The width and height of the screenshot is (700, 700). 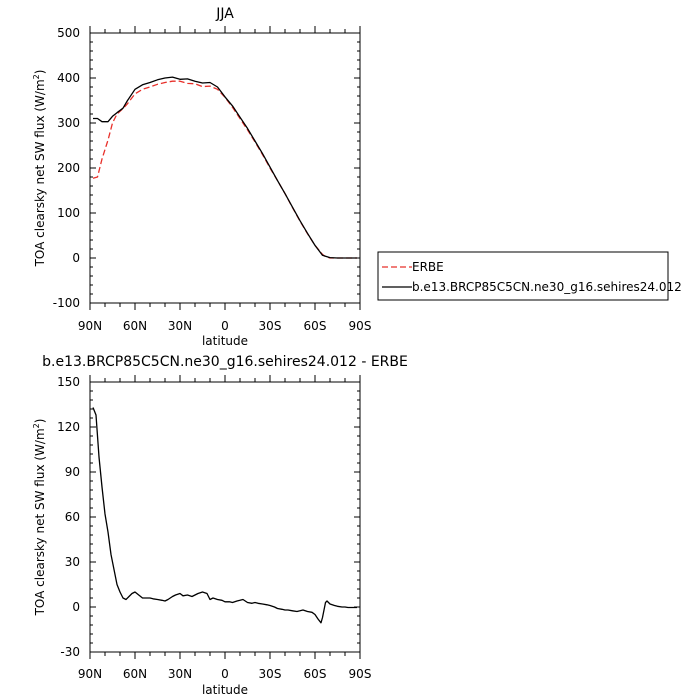 What do you see at coordinates (547, 287) in the screenshot?
I see `legend-label-2: b.e13.BRCP85C5CN.ne30_g16.sehires24.012` at bounding box center [547, 287].